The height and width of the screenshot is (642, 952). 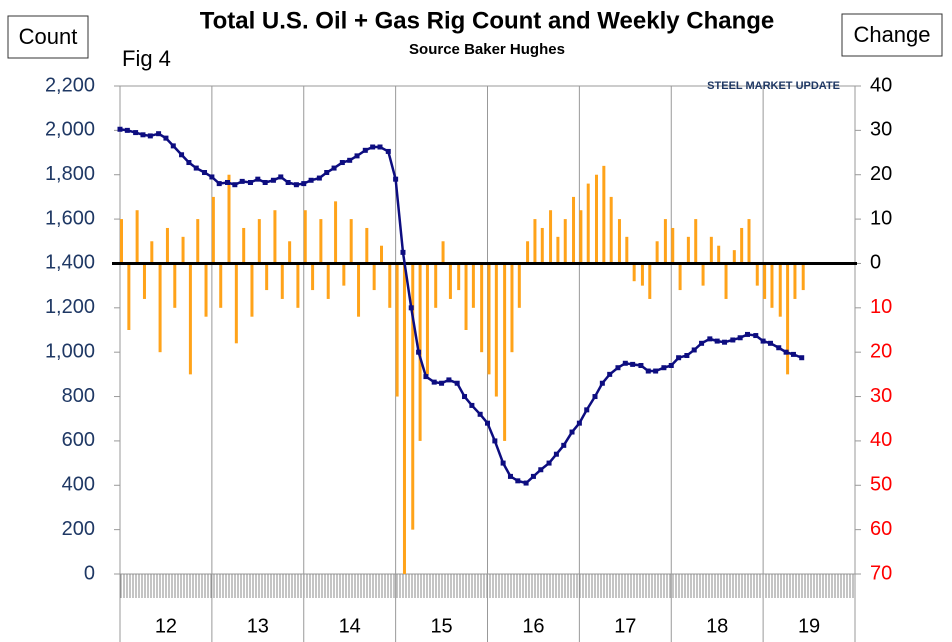 What do you see at coordinates (70, 307) in the screenshot?
I see `y-tick-label: 1,200` at bounding box center [70, 307].